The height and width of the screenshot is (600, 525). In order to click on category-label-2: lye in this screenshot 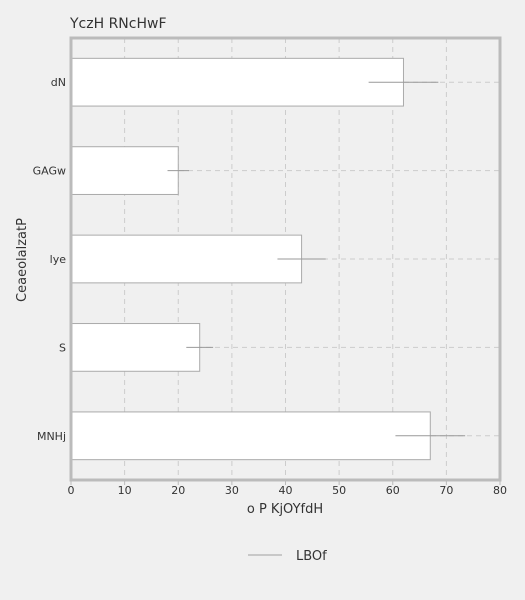, I will do `click(58, 259)`.